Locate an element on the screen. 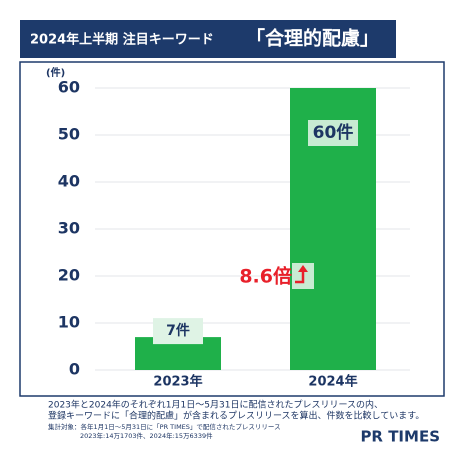 The image size is (464, 455). value-label: 7件 is located at coordinates (178, 330).